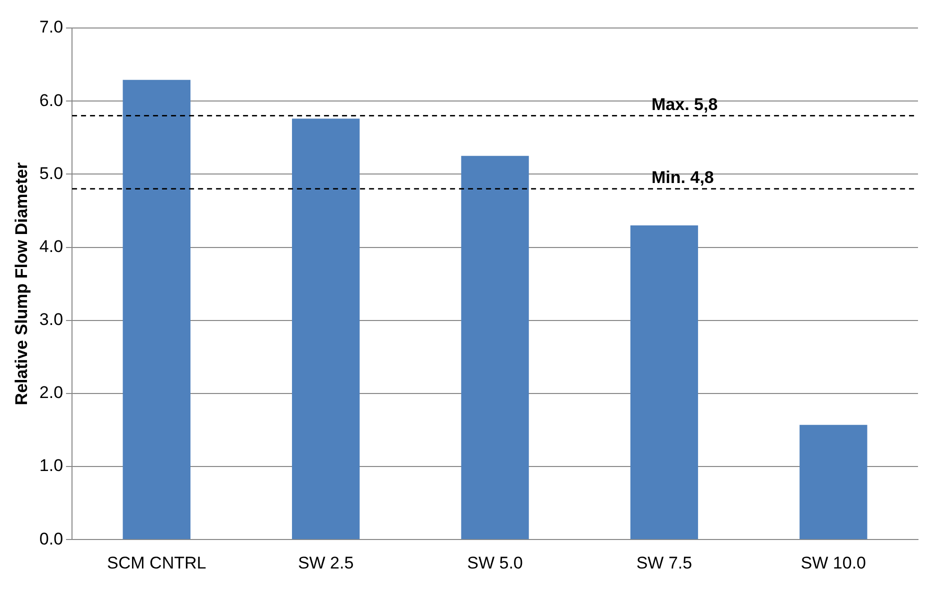  Describe the element at coordinates (21, 284) in the screenshot. I see `y-axis-title: Relative Slump Flow Diameter` at that location.